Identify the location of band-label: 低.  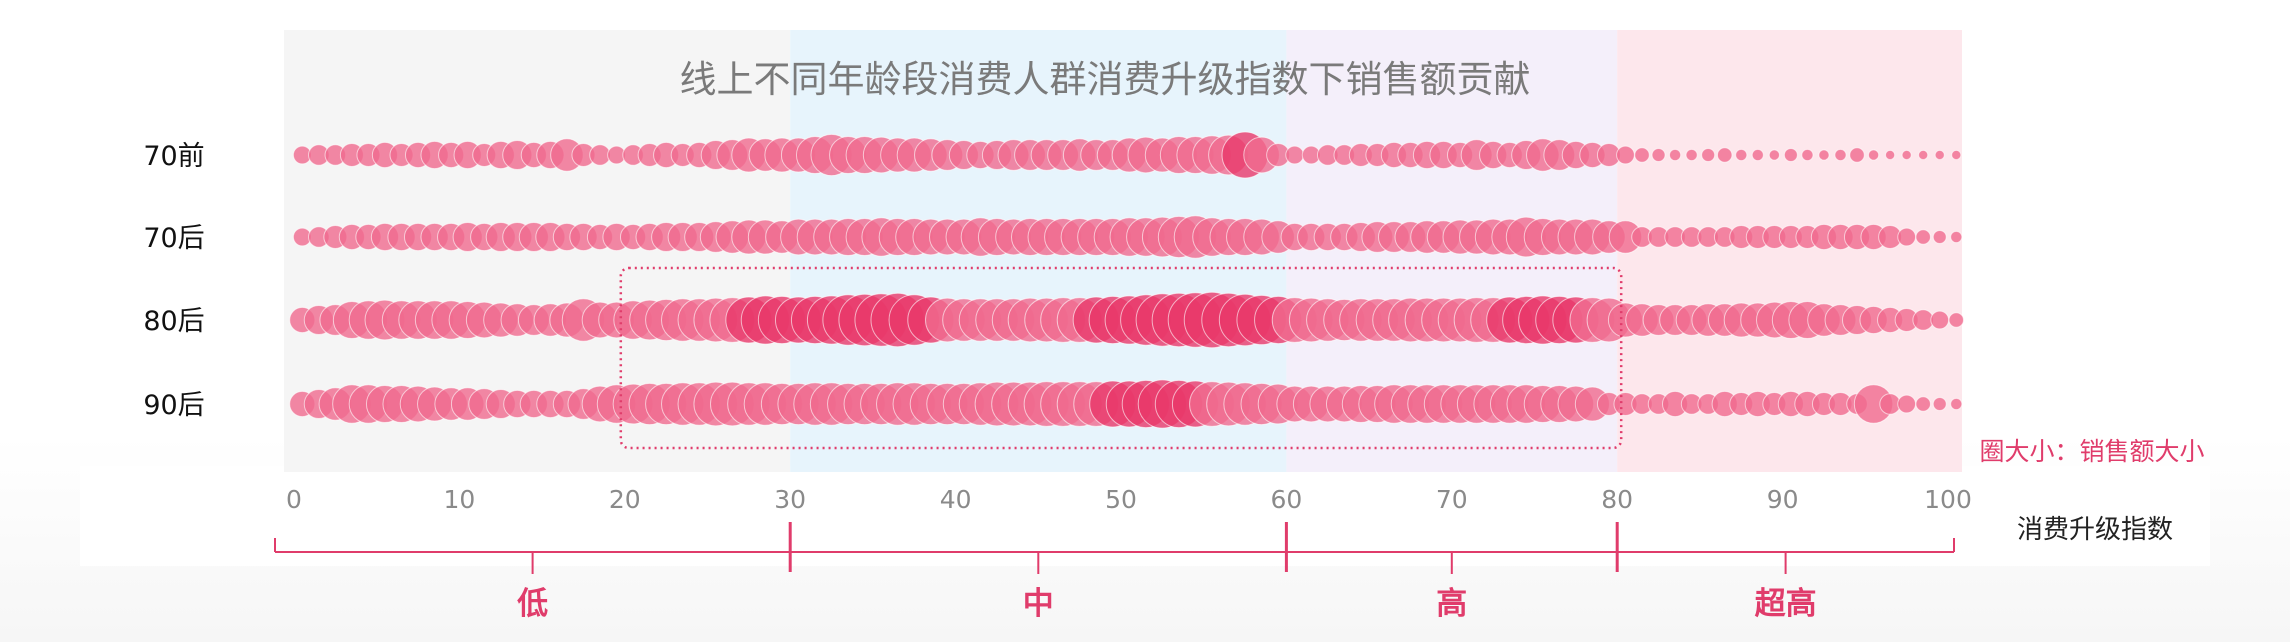
(532, 604).